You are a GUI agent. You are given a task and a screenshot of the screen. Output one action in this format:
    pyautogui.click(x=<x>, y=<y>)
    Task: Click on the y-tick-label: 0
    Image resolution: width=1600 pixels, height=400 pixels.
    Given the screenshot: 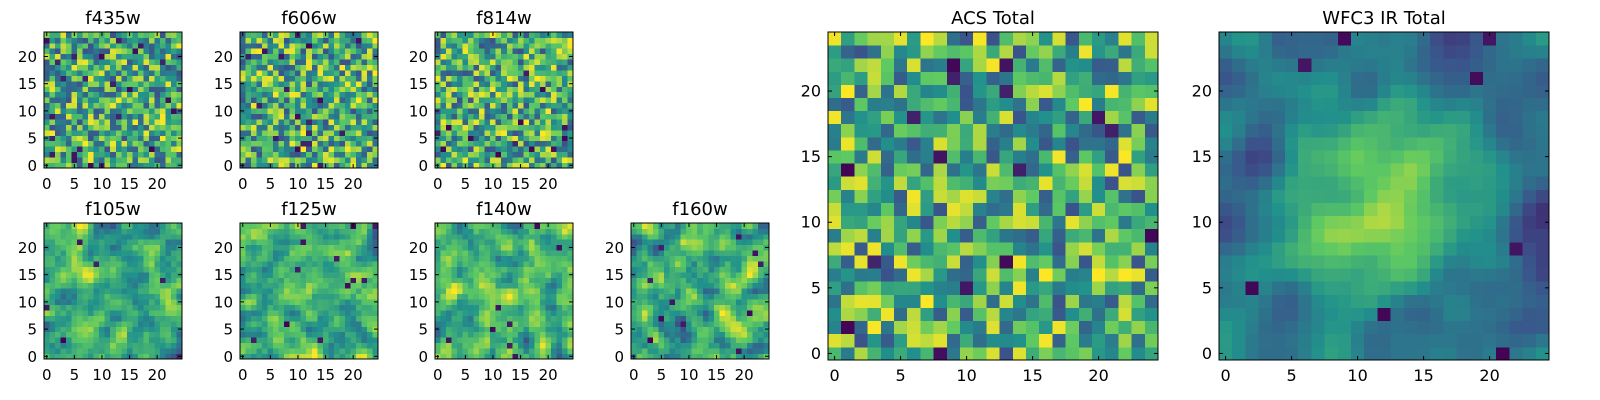 What is the action you would take?
    pyautogui.click(x=32, y=357)
    